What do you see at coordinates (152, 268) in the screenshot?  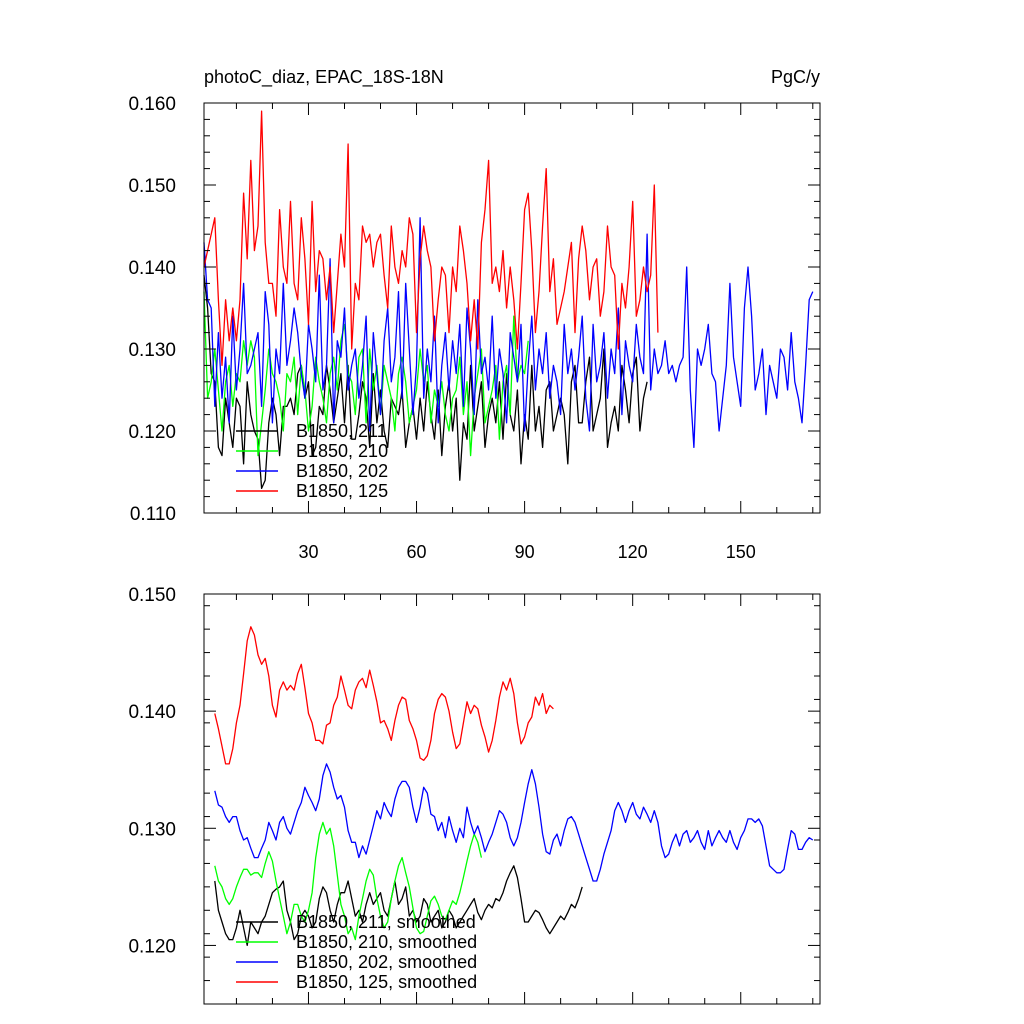 I see `top-ytick-label: 0.140` at bounding box center [152, 268].